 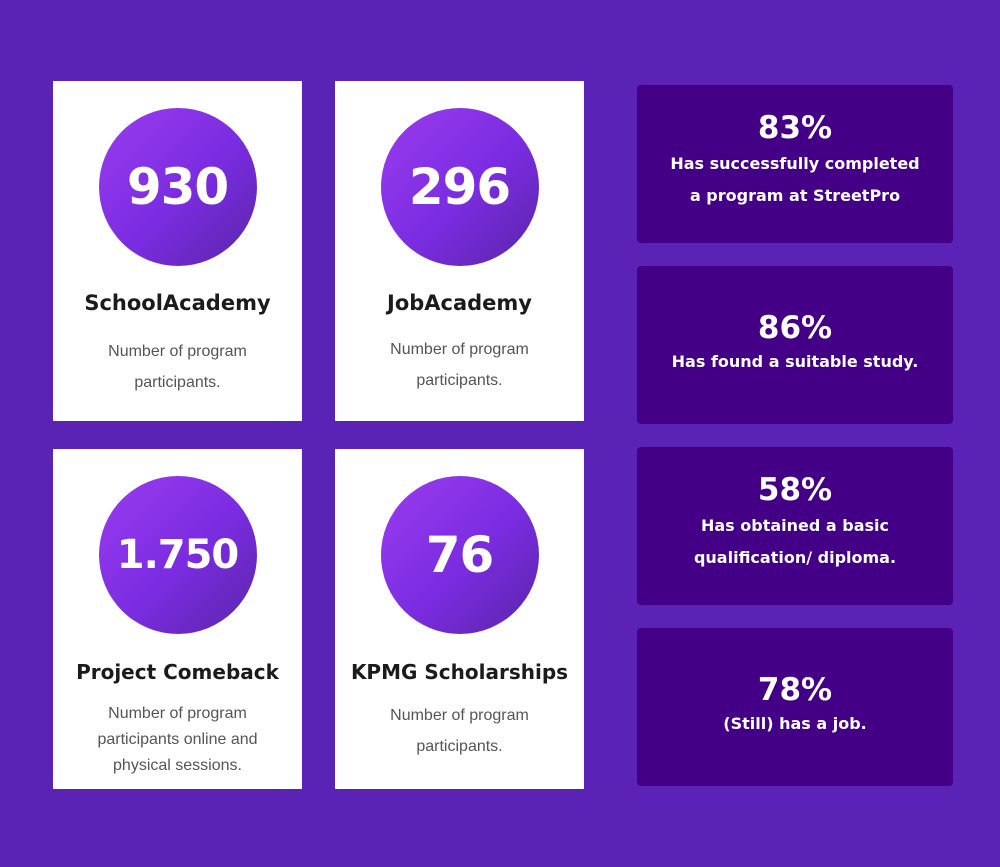 I want to click on stat-card-has-job: 78% (Still) has a job., so click(x=795, y=707).